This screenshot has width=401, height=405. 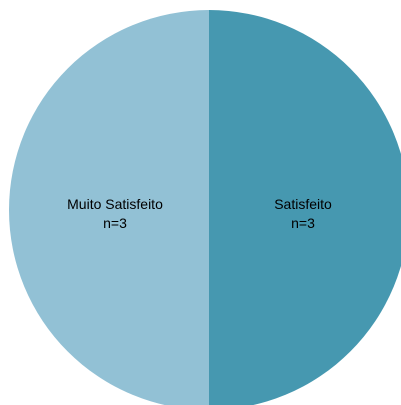 I want to click on slice-label: Satisfeito, so click(x=303, y=204).